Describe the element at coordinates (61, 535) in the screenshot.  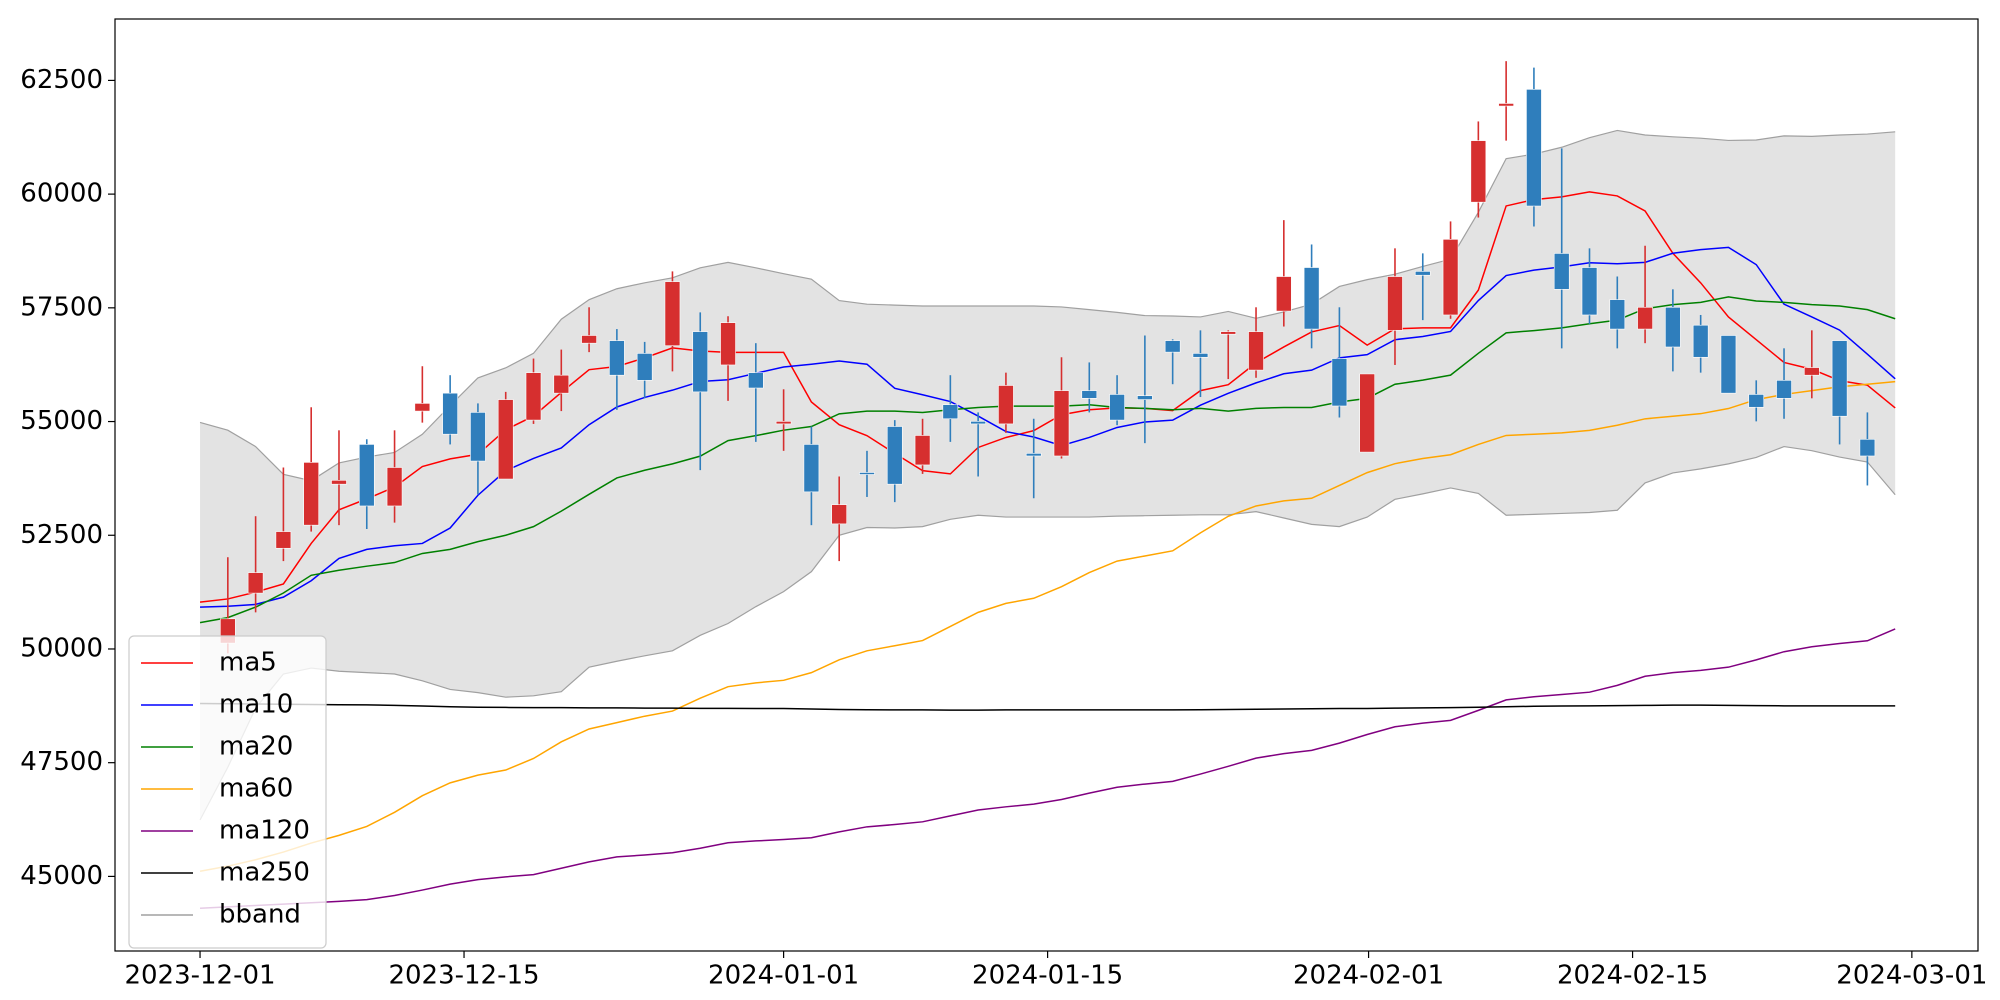
I see `y-tick-label: 52500` at that location.